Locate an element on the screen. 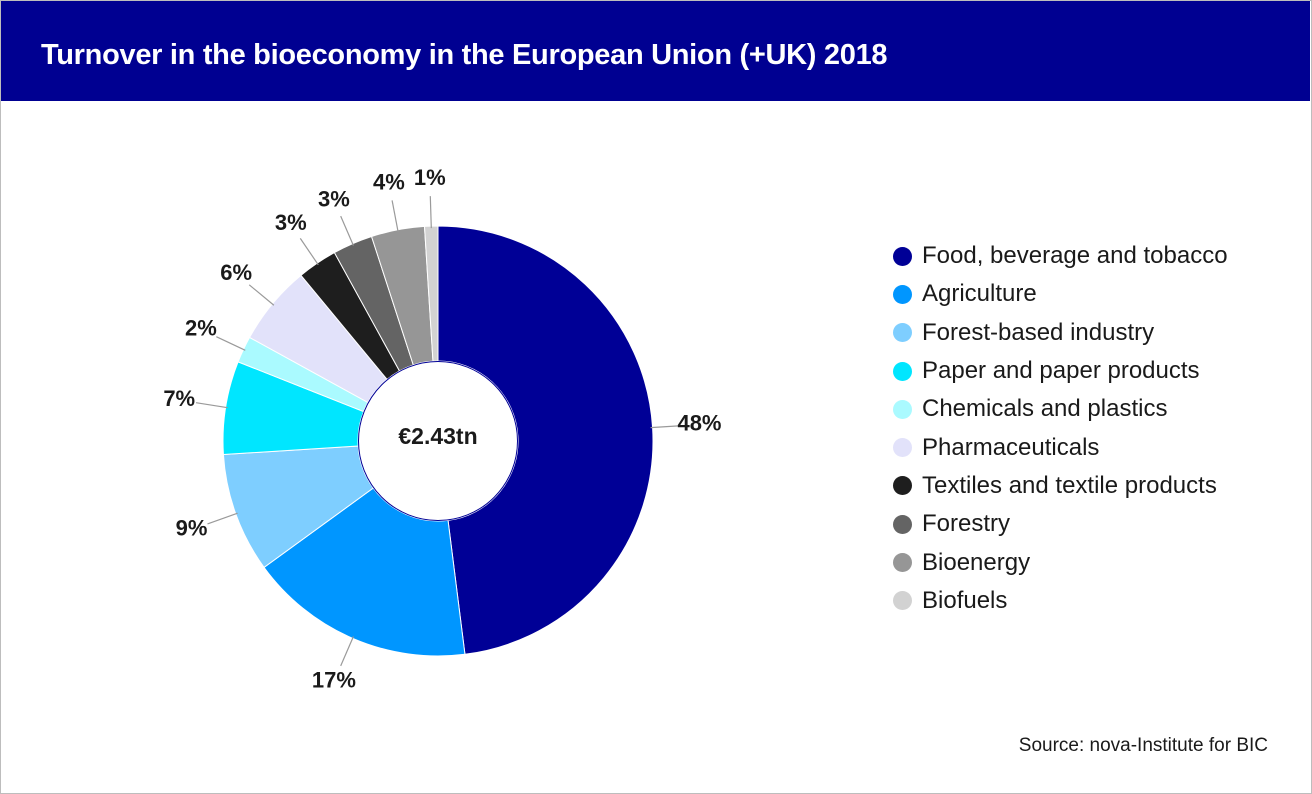 Image resolution: width=1312 pixels, height=794 pixels. data-label-agriculture: 17% is located at coordinates (334, 679).